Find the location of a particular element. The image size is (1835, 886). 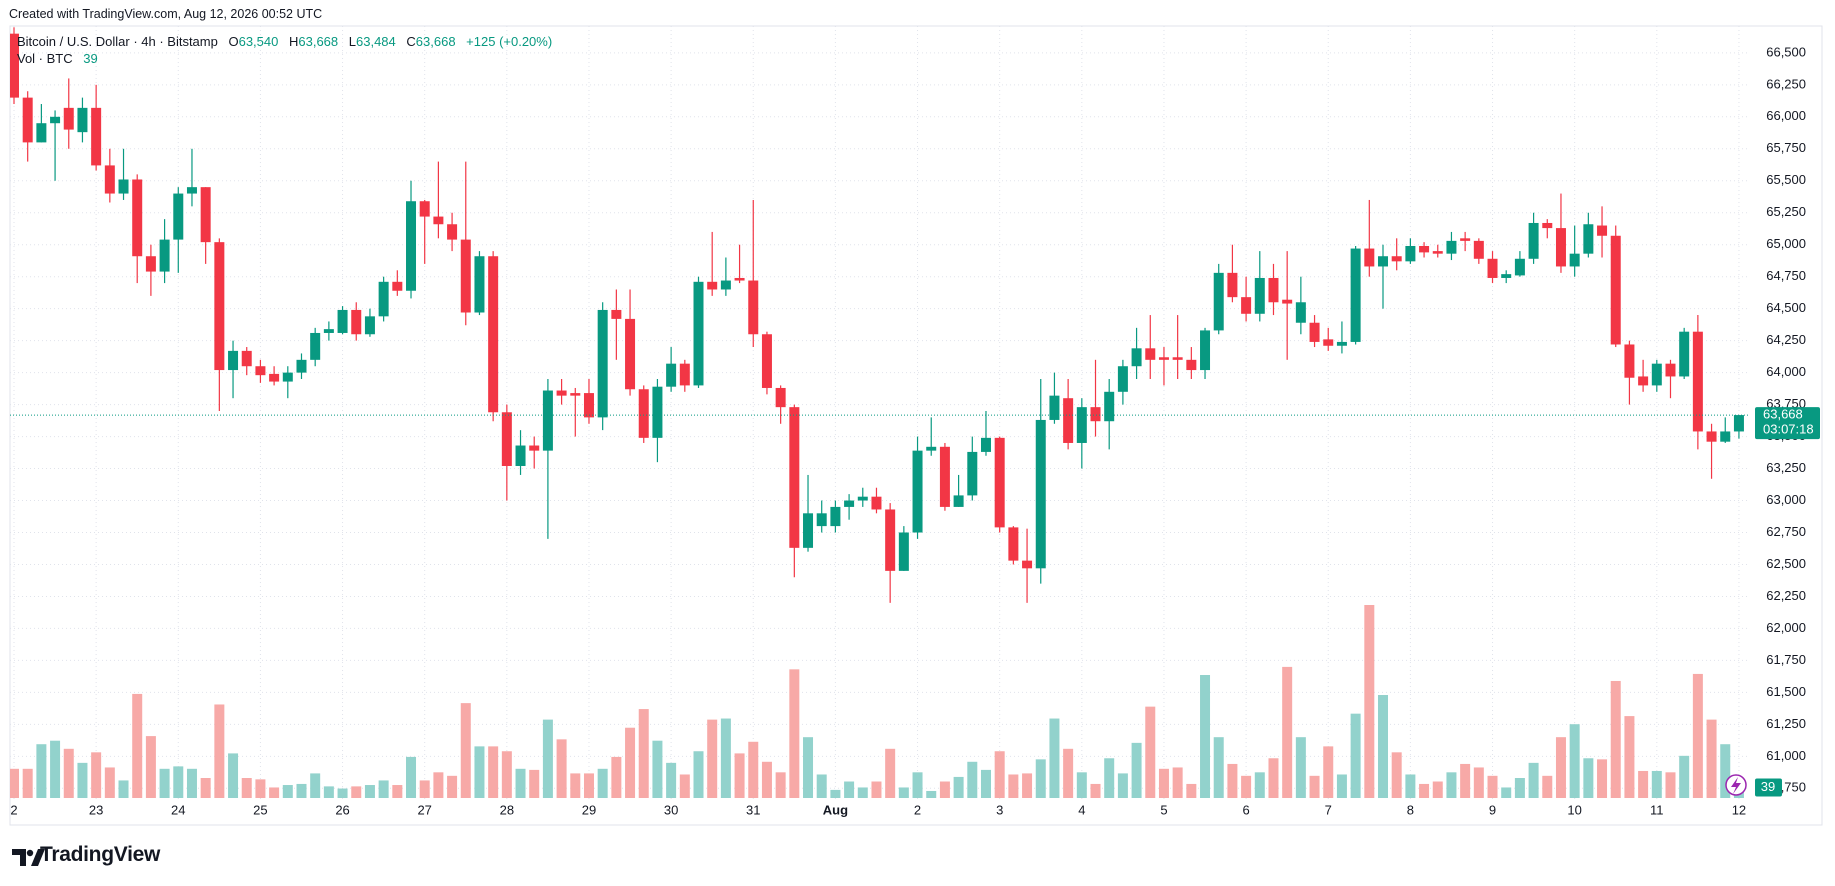

y-tick-label: 62,500 is located at coordinates (1786, 563).